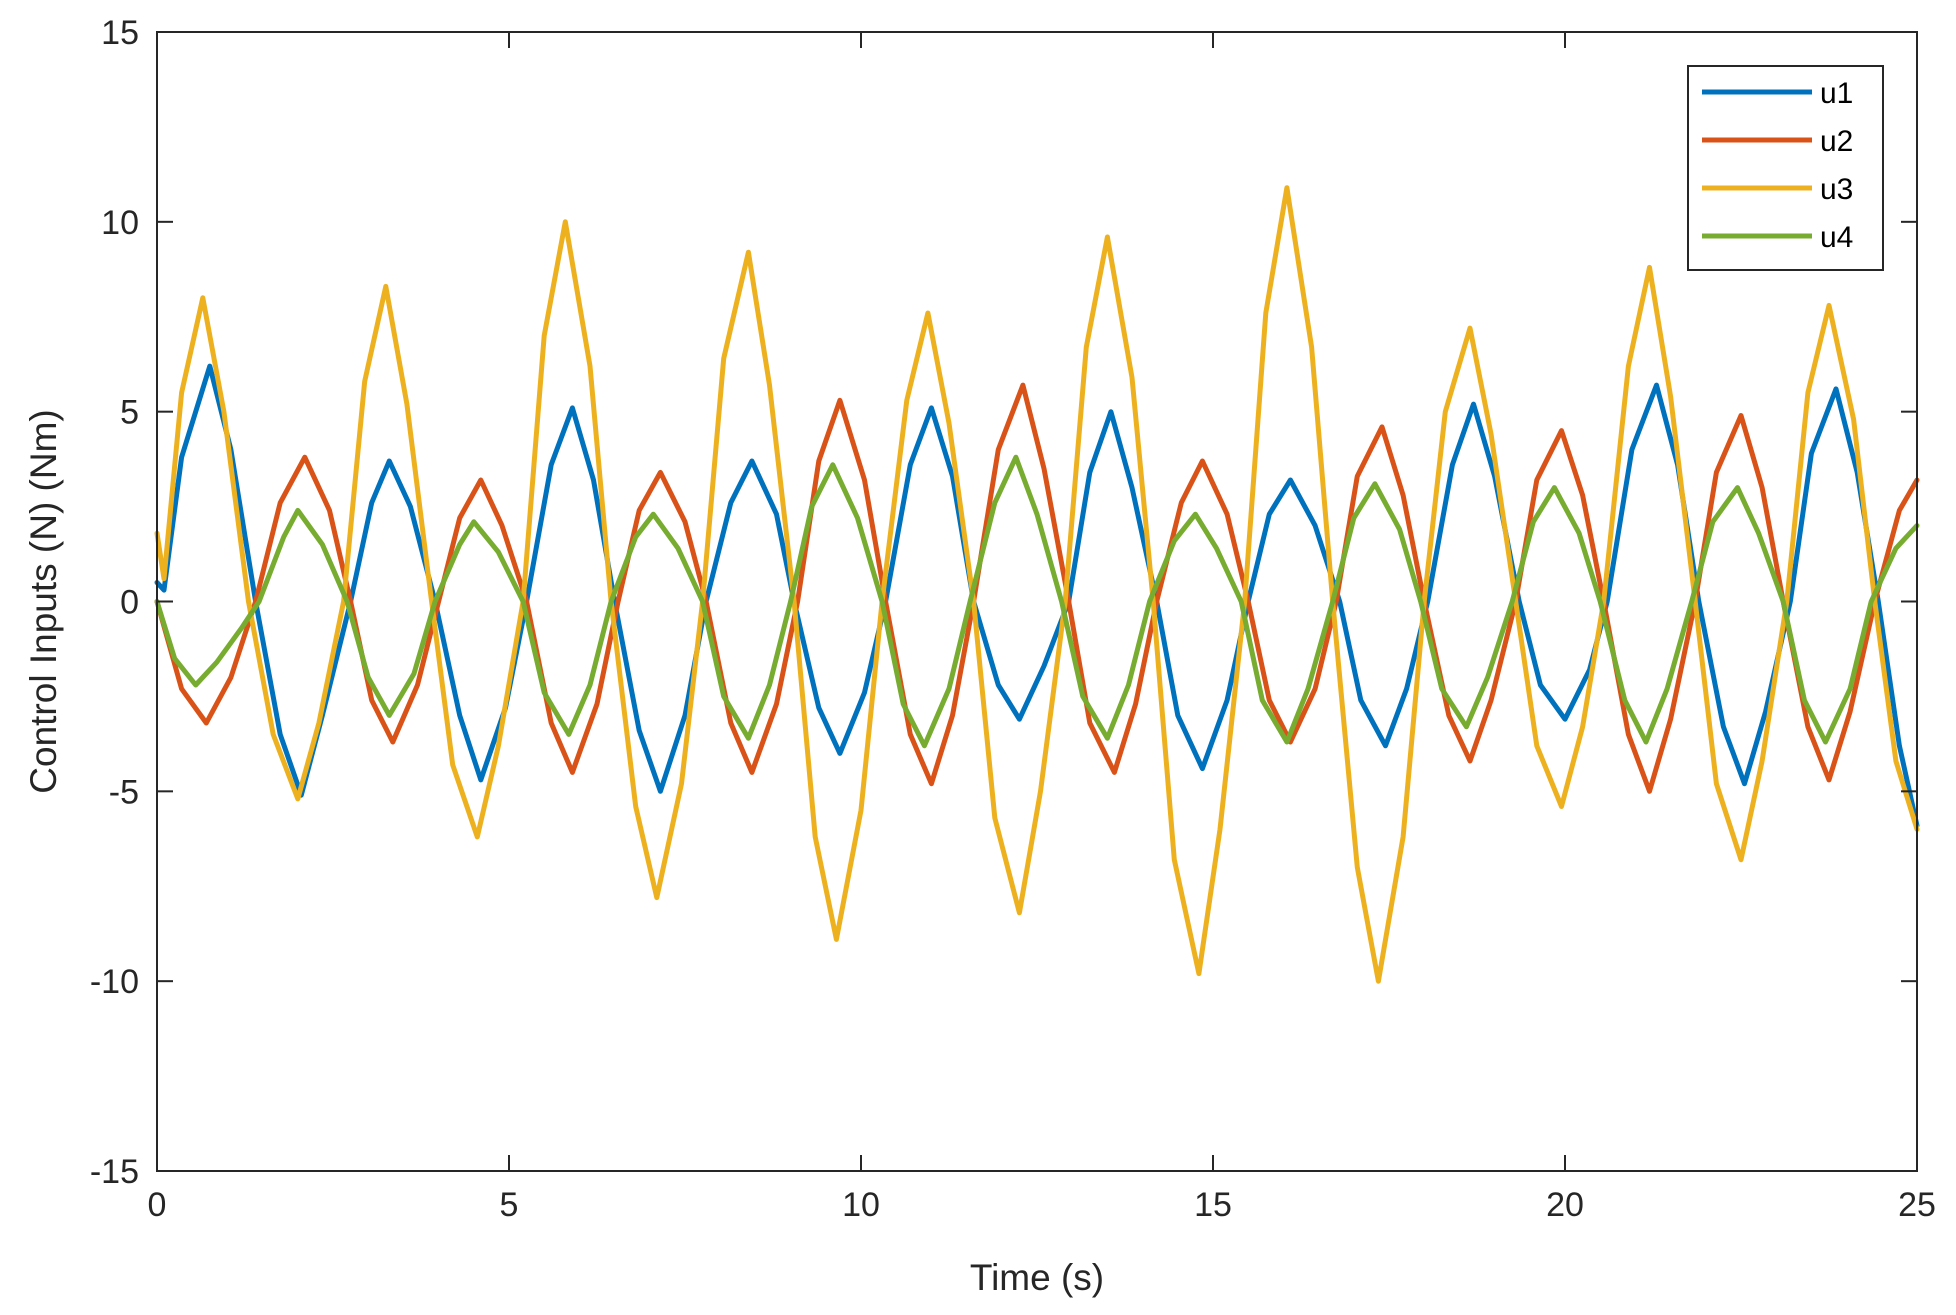  I want to click on x-axis-label: Time (s), so click(1037, 1277).